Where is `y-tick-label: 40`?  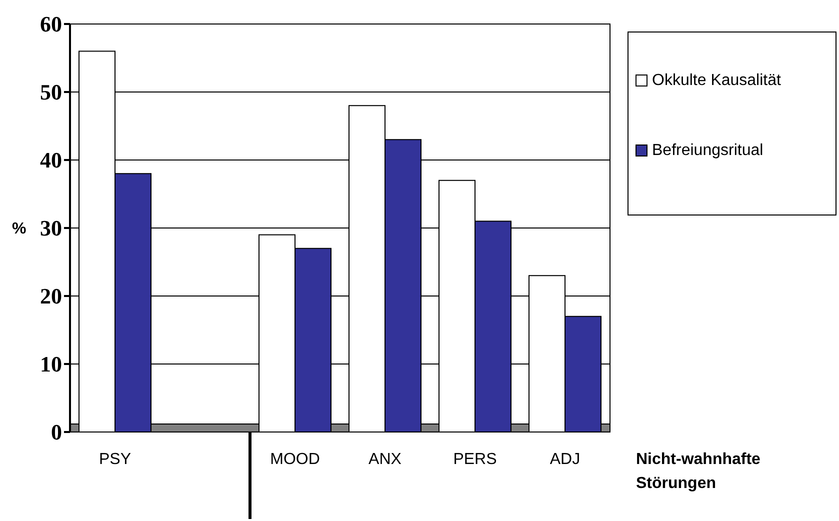 y-tick-label: 40 is located at coordinates (51, 160).